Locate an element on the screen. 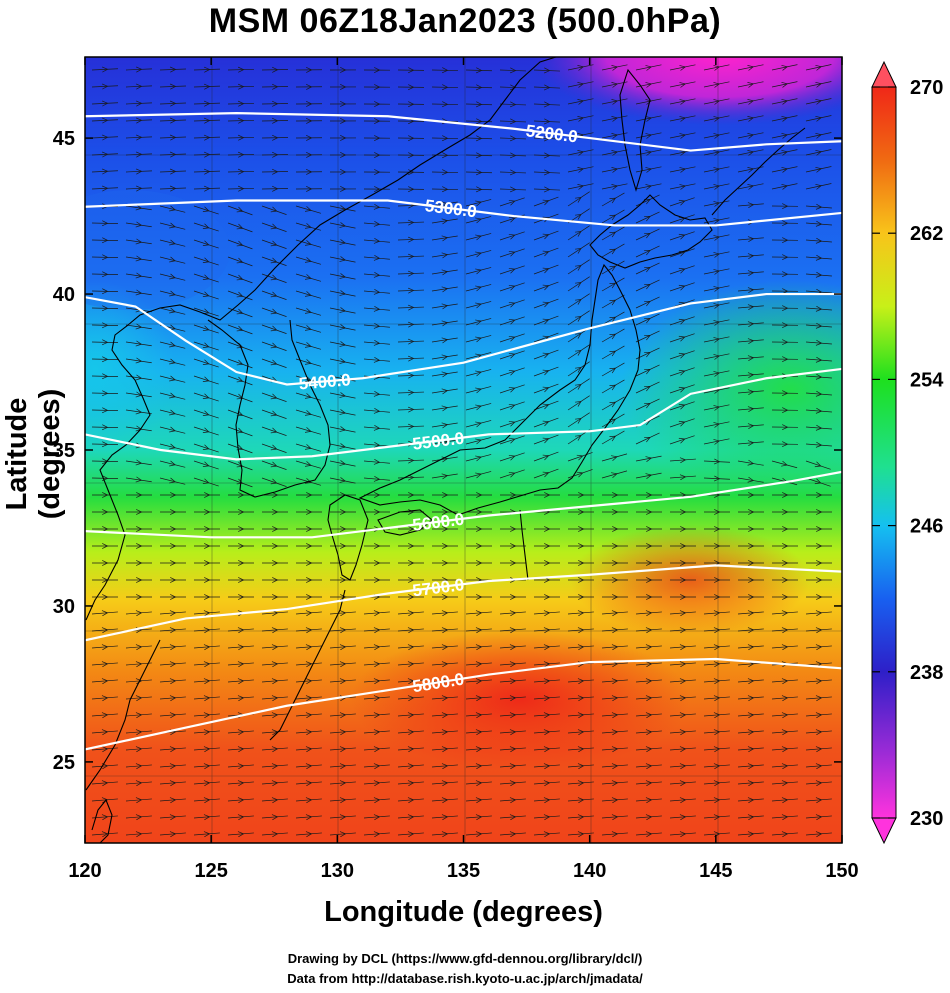 This screenshot has width=950, height=993. x-tick-label: 140 is located at coordinates (589, 871).